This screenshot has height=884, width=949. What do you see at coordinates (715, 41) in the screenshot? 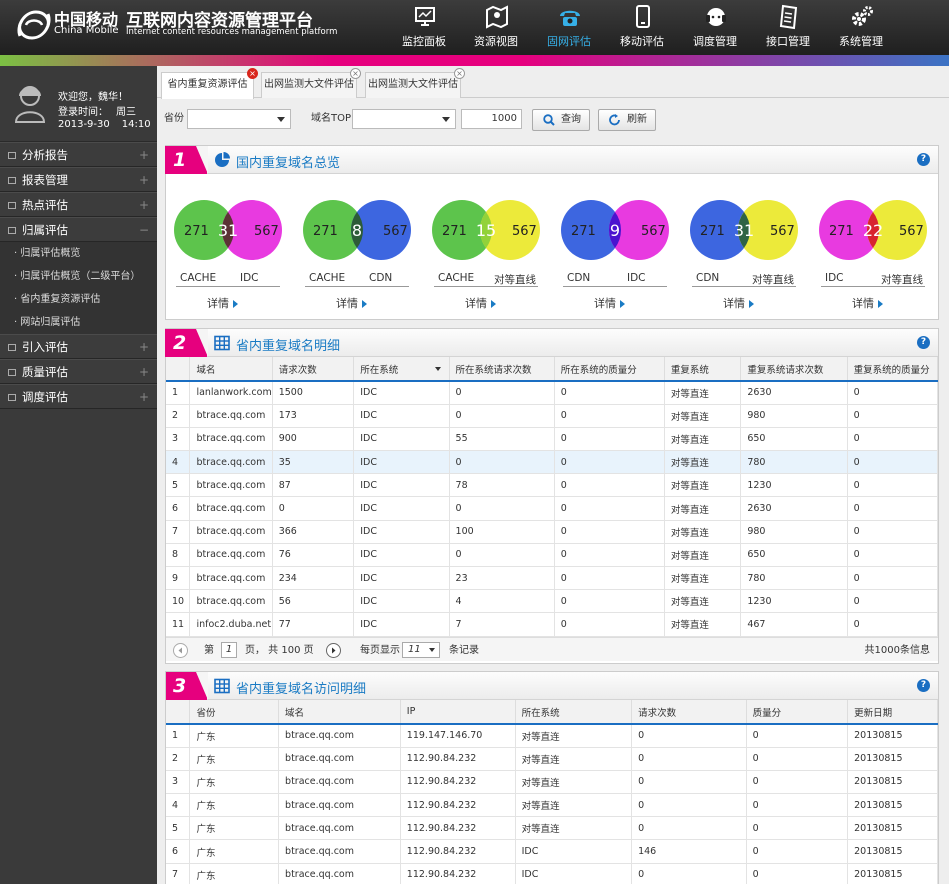
I see `nav-label: 调度管理` at bounding box center [715, 41].